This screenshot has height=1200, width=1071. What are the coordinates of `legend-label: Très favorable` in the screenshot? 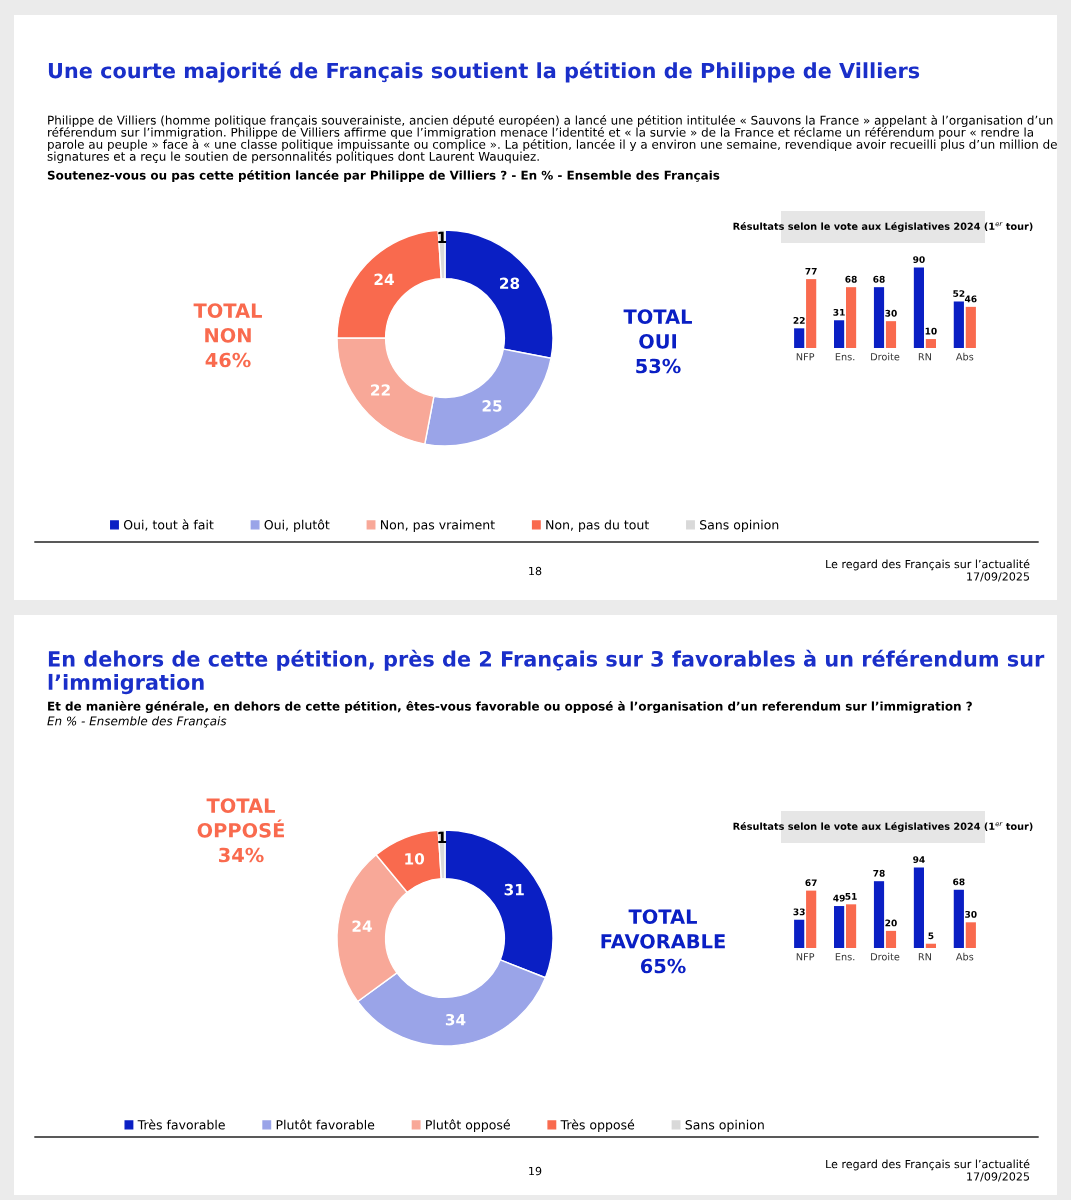 It's located at (181, 1124).